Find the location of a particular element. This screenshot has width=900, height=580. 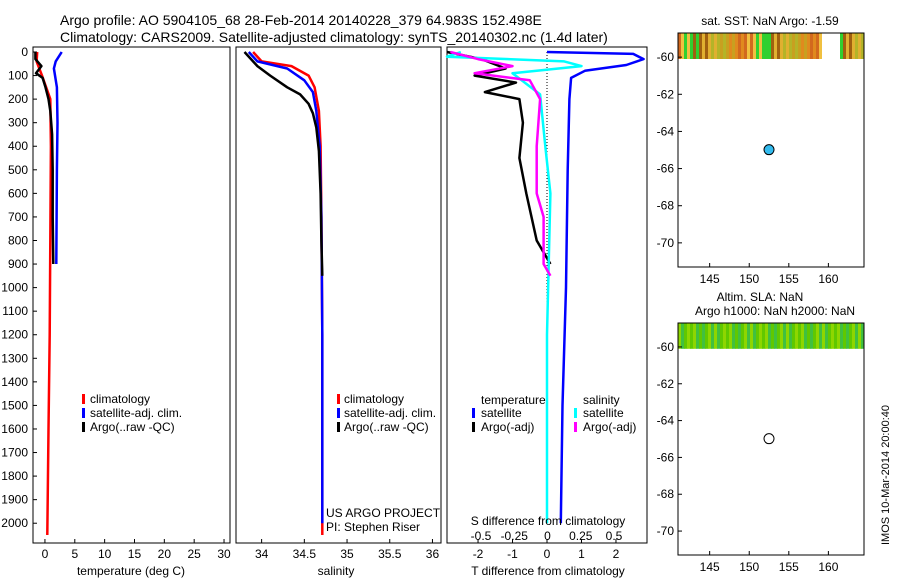

legend-label-climatology: climatology is located at coordinates (120, 399).